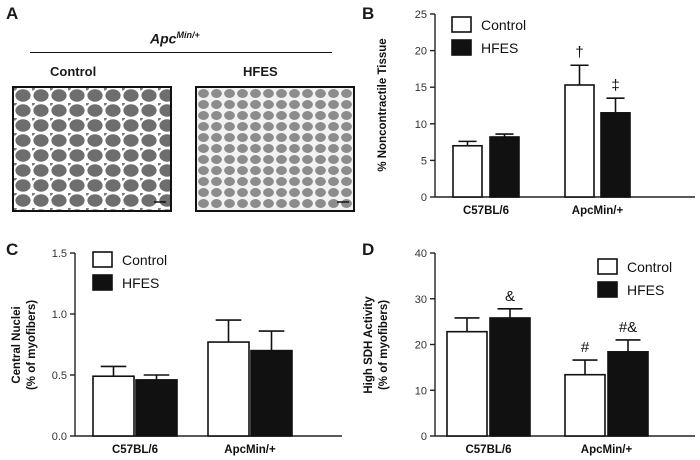 The width and height of the screenshot is (700, 460). Describe the element at coordinates (163, 38) in the screenshot. I see `group-name: Apc` at that location.